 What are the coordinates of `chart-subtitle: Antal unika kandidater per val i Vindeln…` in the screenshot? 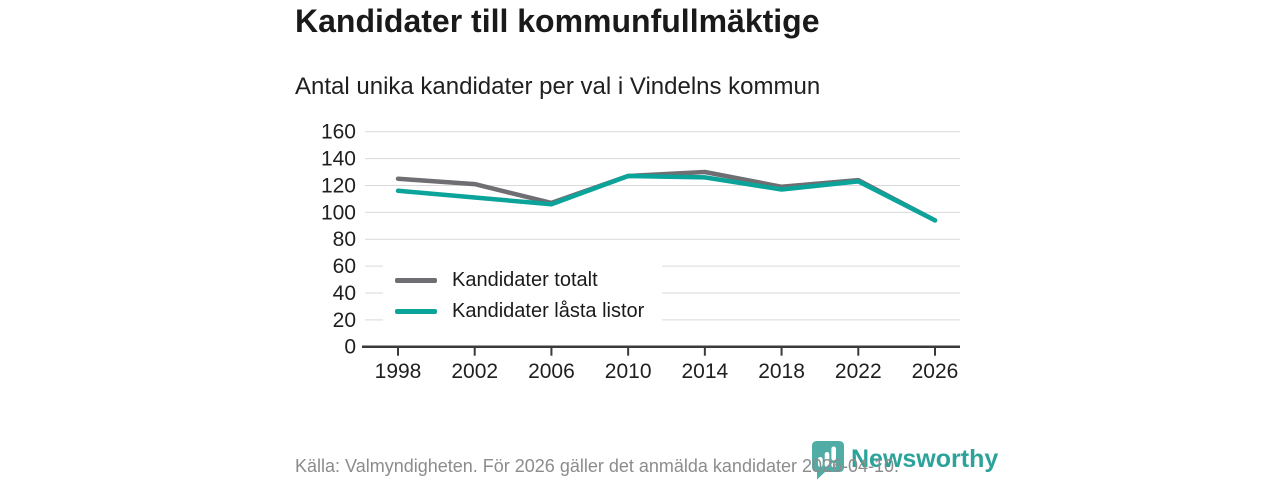 It's located at (558, 86).